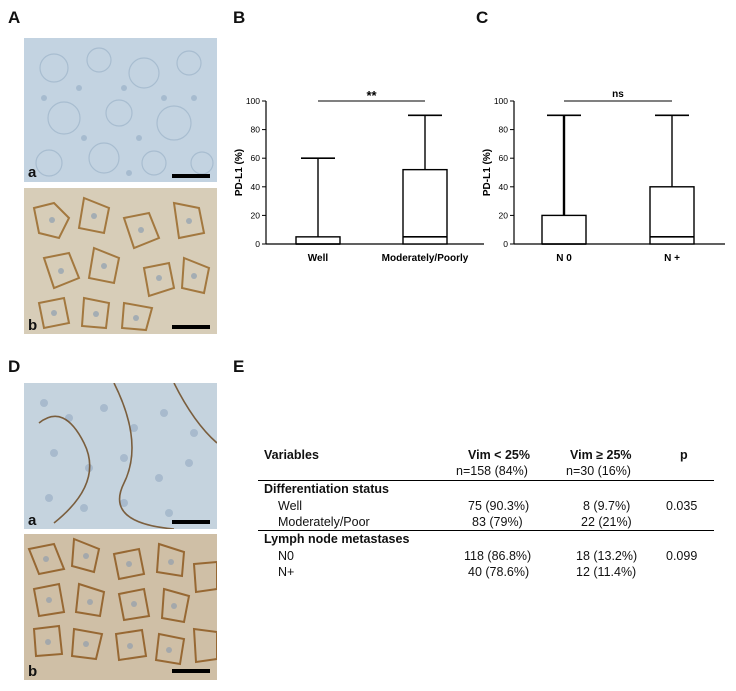 The image size is (736, 691). What do you see at coordinates (318, 258) in the screenshot?
I see `x-tick-label: Well` at bounding box center [318, 258].